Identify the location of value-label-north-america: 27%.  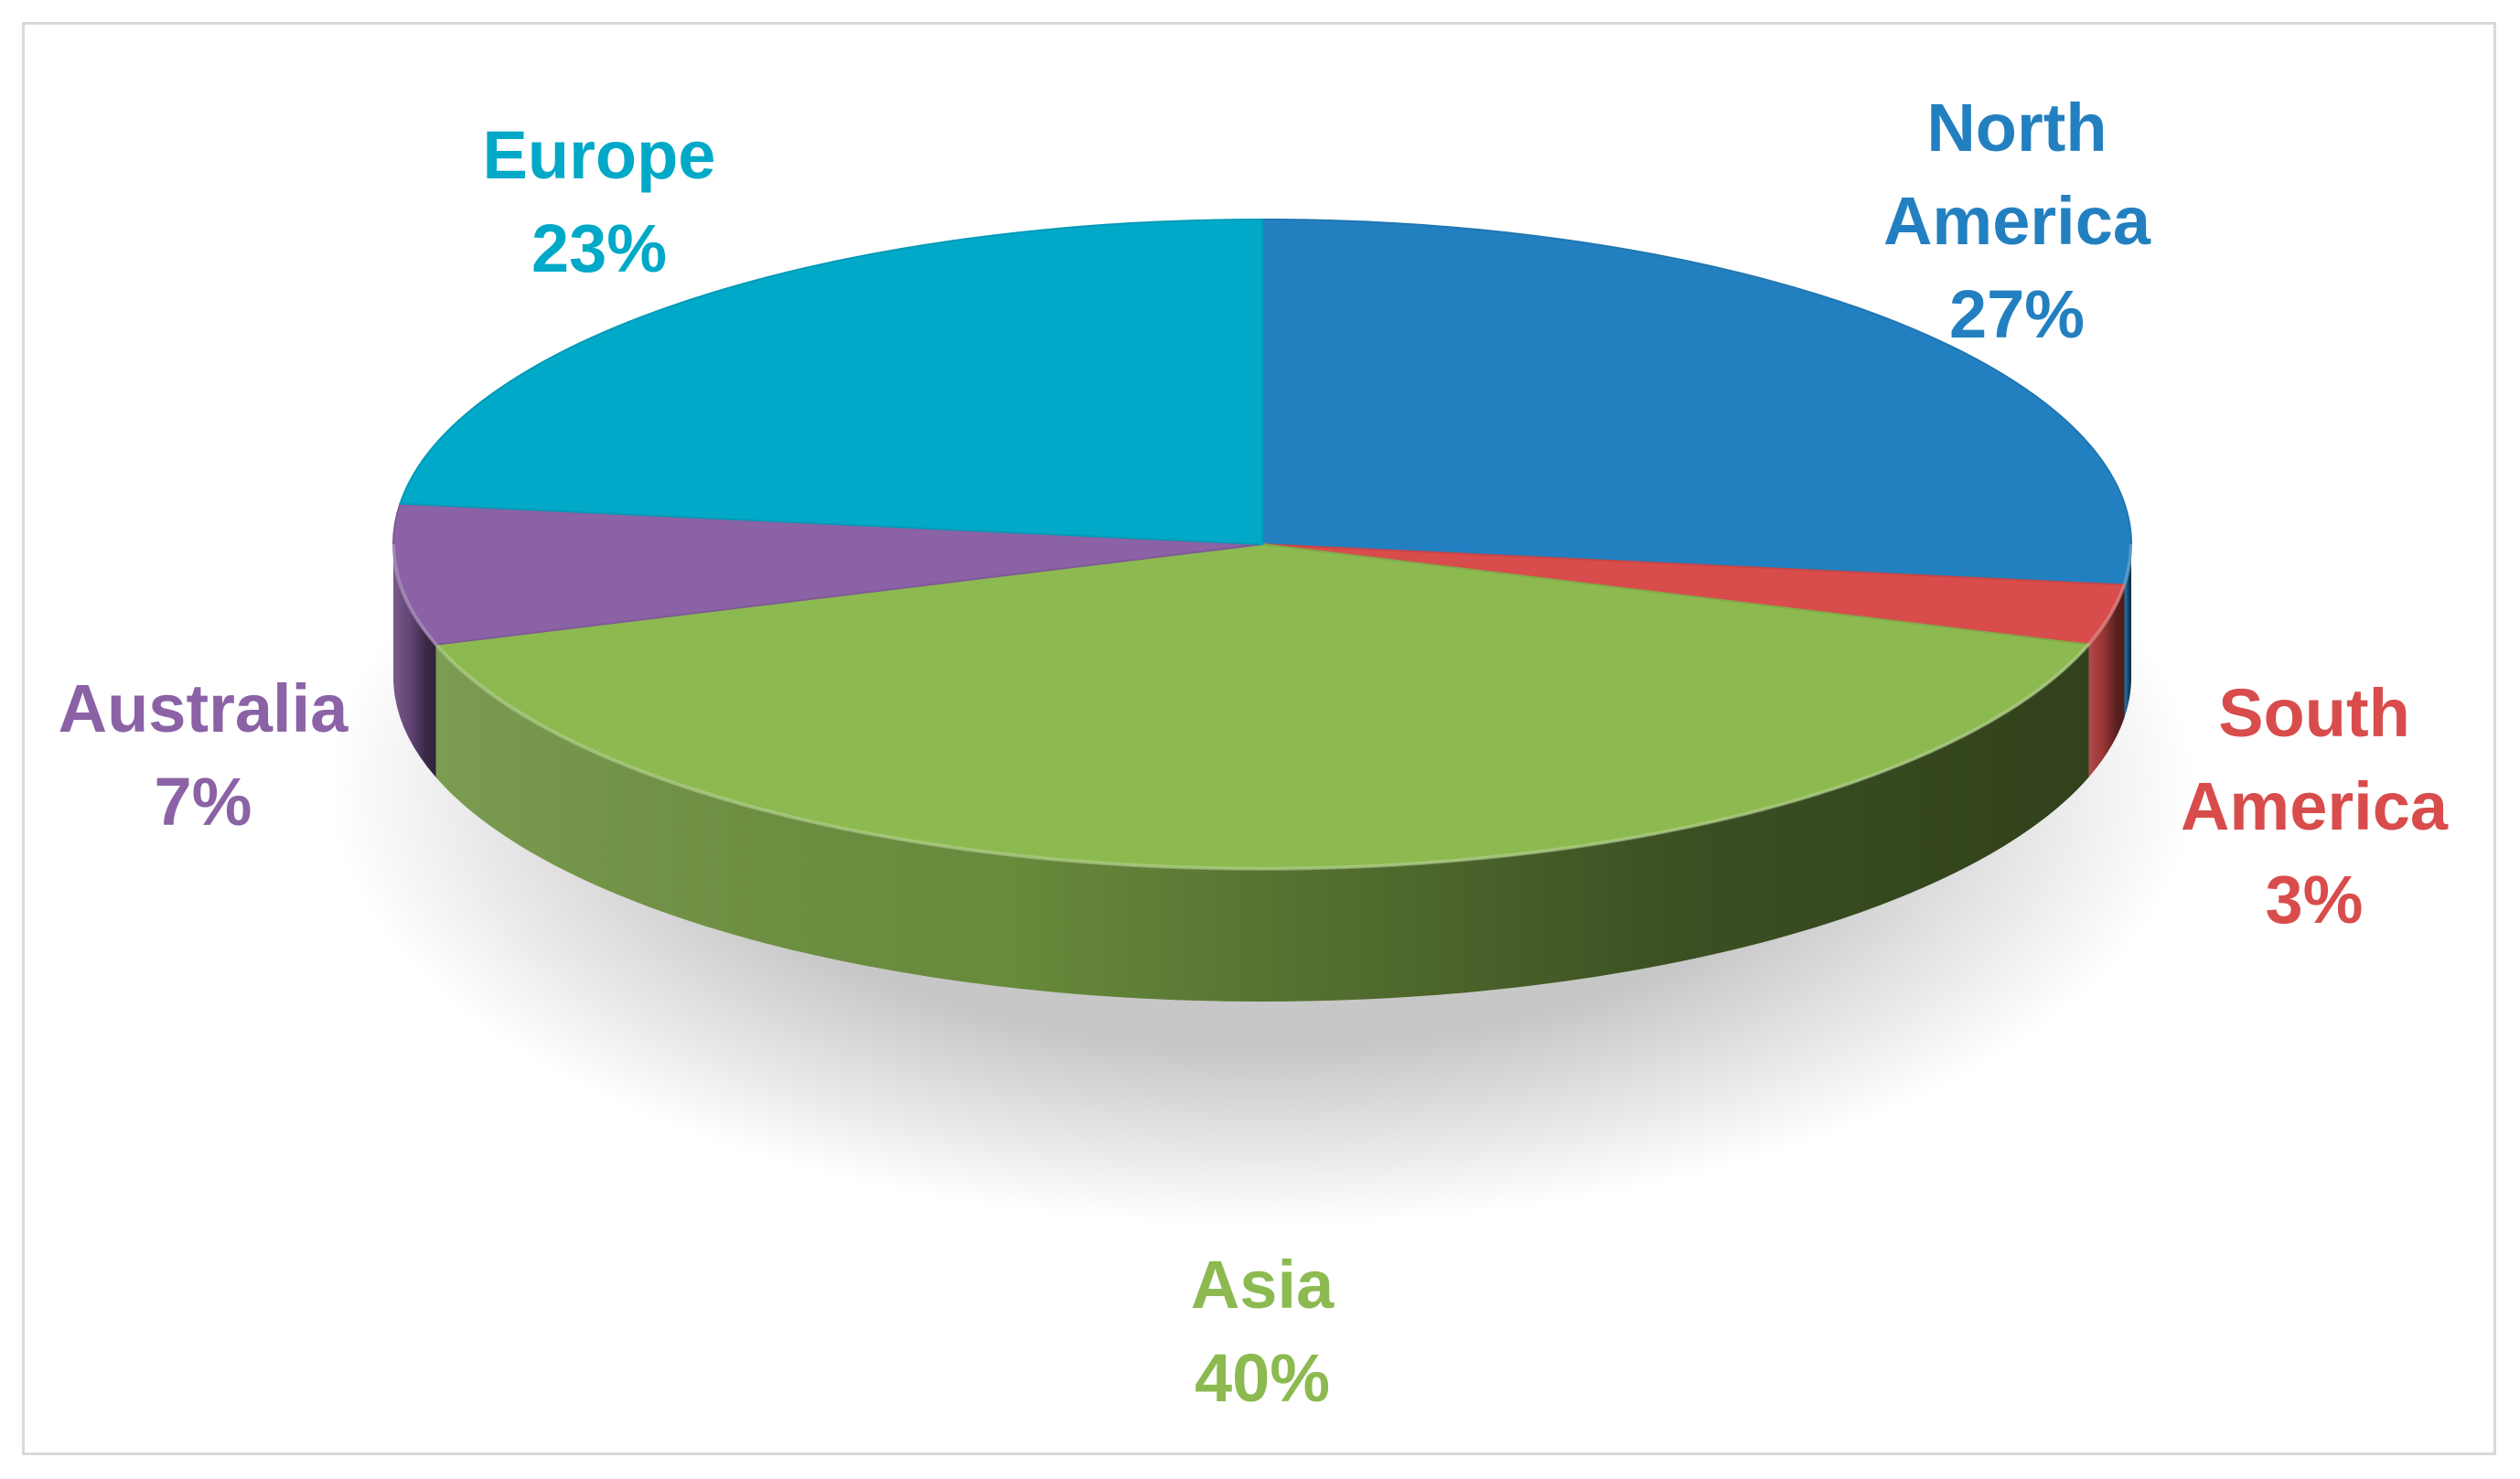
(2017, 314).